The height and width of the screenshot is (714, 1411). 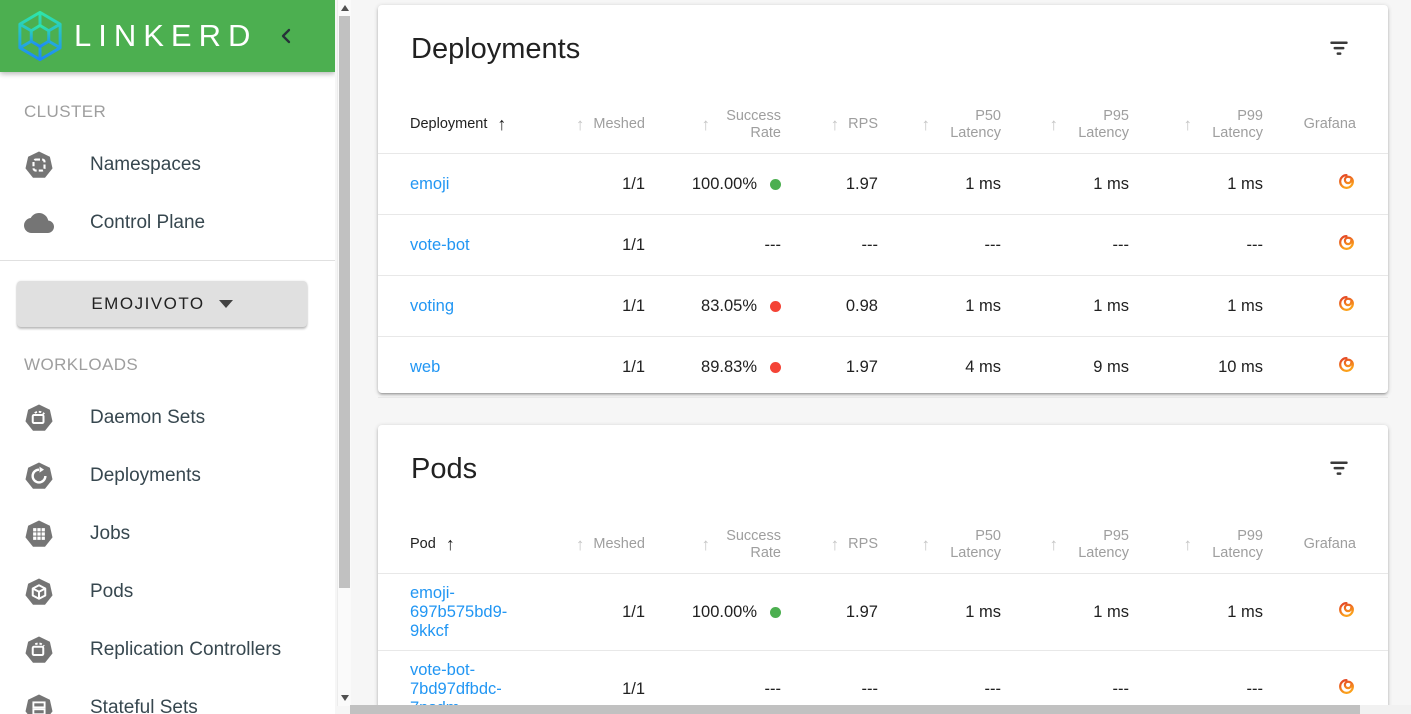 I want to click on sidebar-item-label: Daemon Sets, so click(x=148, y=417).